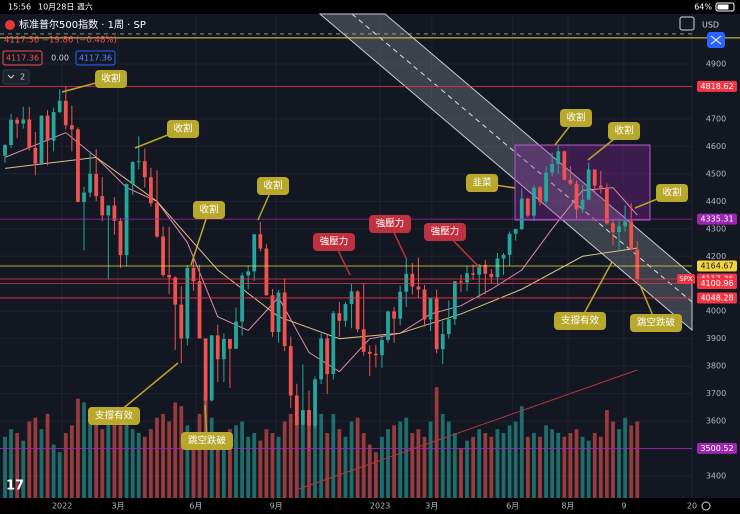  Describe the element at coordinates (82, 24) in the screenshot. I see `symbol-title: 标准普尔500指数 · 1周 · SP` at that location.